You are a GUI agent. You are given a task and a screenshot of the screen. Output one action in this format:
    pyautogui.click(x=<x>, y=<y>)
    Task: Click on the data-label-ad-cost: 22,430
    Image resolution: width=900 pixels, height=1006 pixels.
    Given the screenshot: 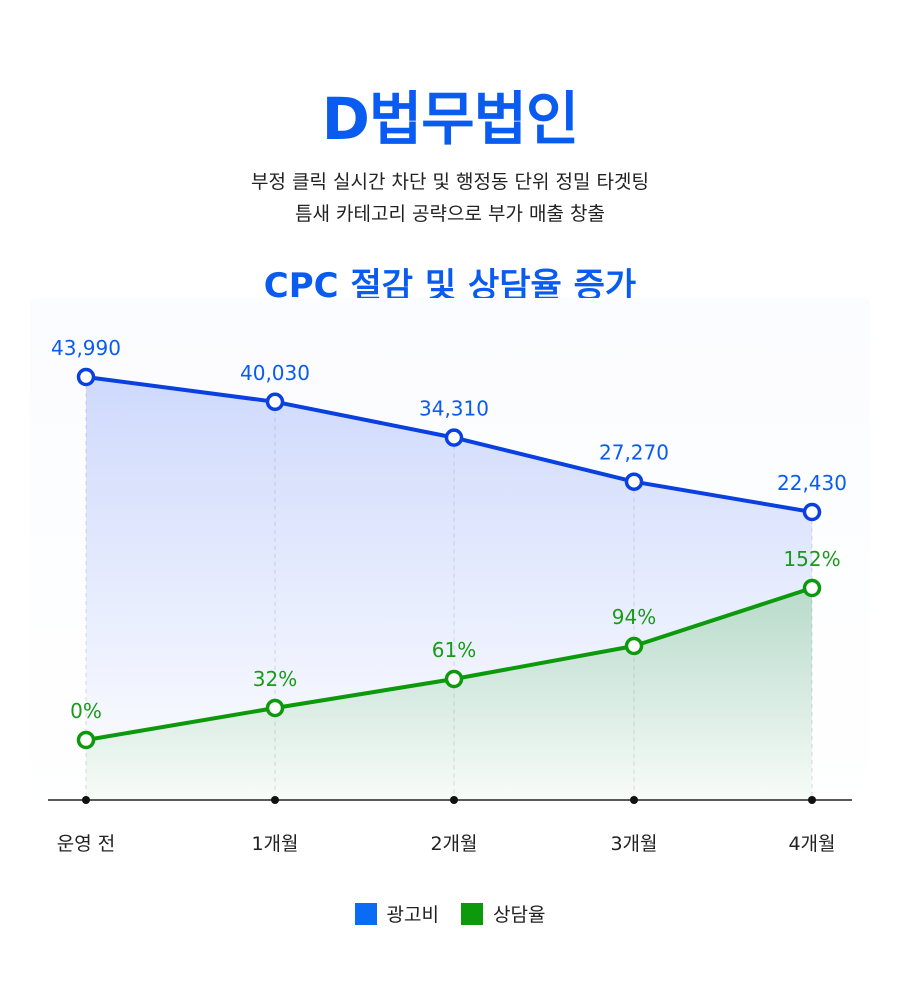 What is the action you would take?
    pyautogui.click(x=812, y=483)
    